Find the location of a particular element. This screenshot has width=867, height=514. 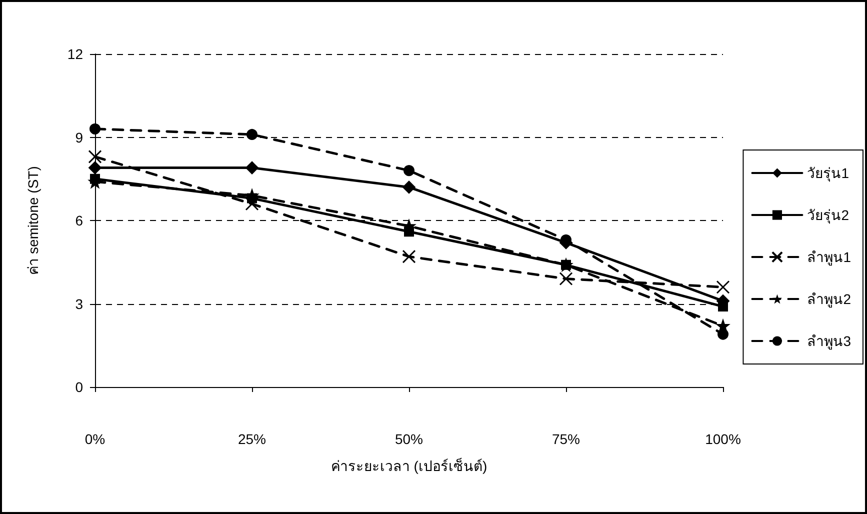

y-tick-label: 9 is located at coordinates (79, 137).